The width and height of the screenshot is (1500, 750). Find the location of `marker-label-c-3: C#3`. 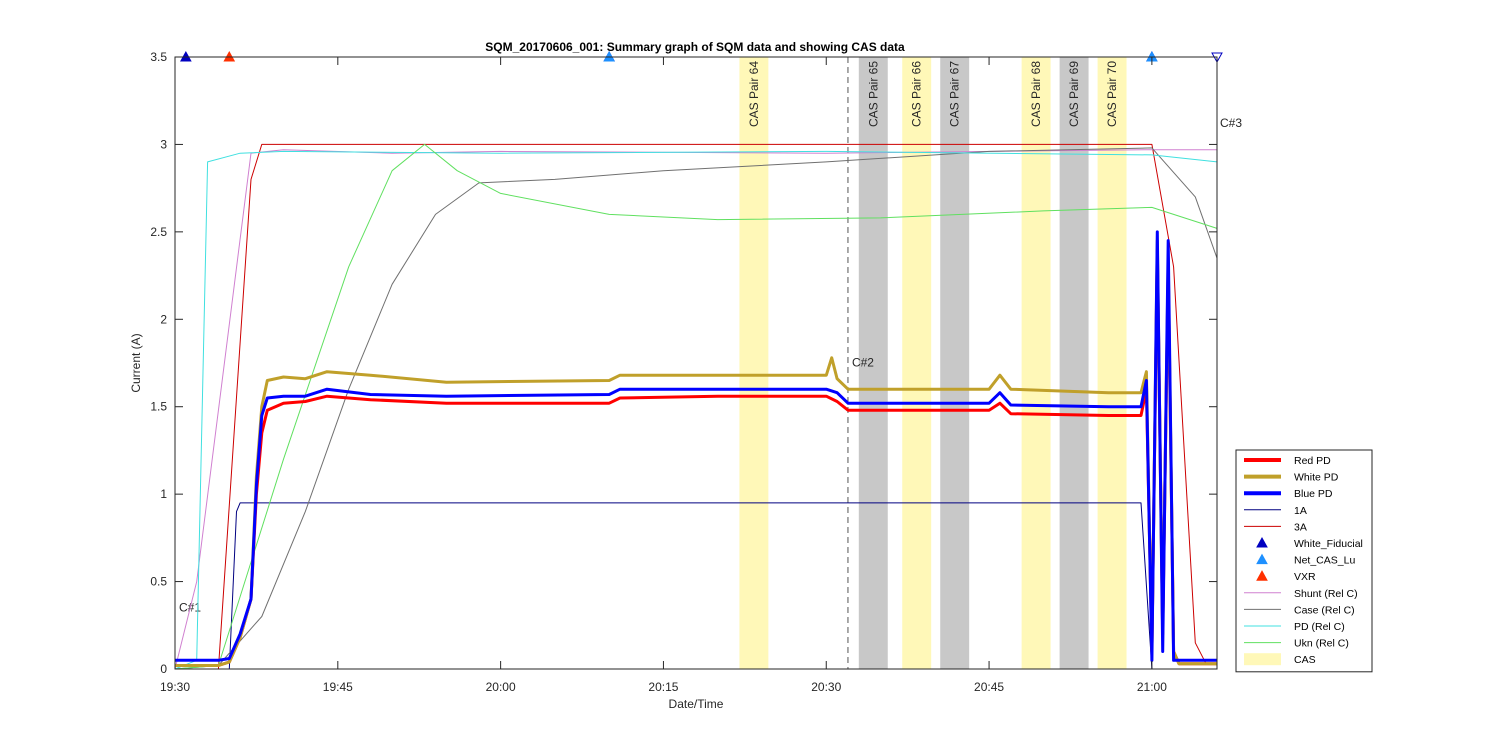

marker-label-c-3: C#3 is located at coordinates (1231, 123).